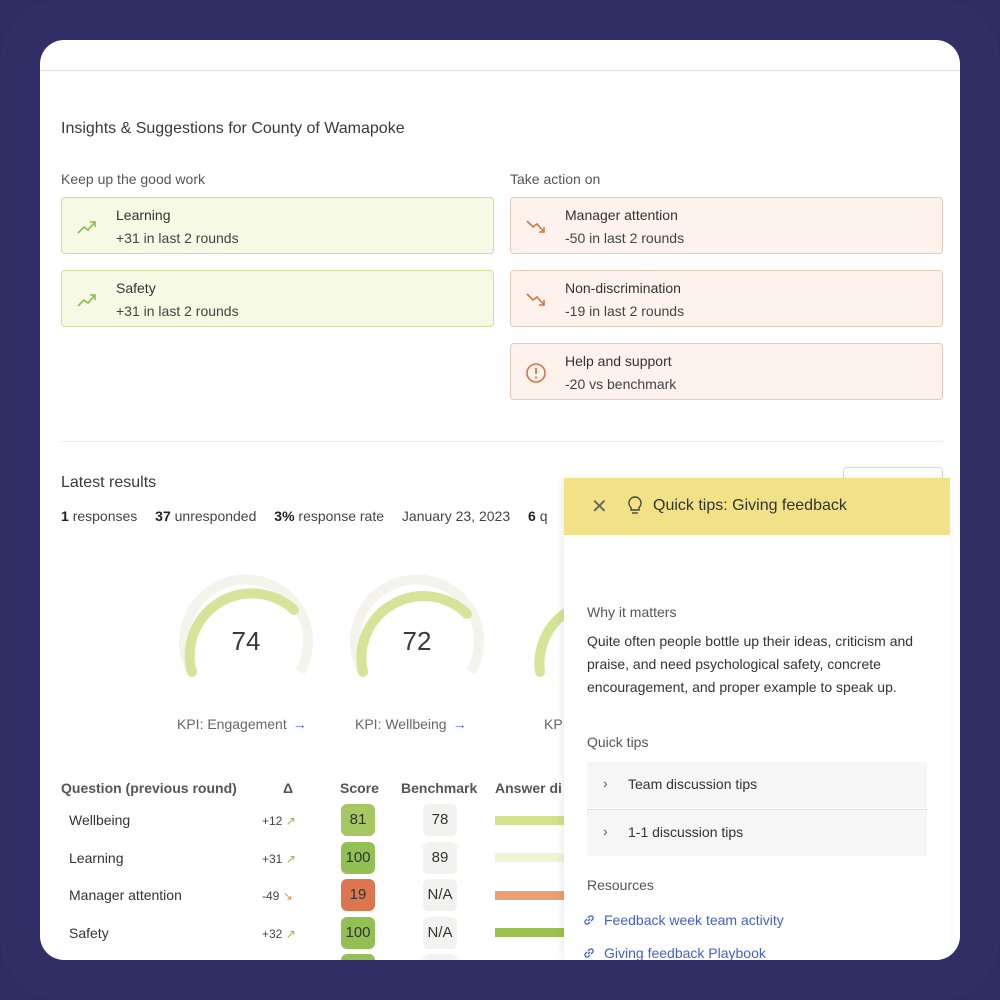 Image resolution: width=1000 pixels, height=1000 pixels. What do you see at coordinates (136, 288) in the screenshot?
I see `card-title: Safety` at bounding box center [136, 288].